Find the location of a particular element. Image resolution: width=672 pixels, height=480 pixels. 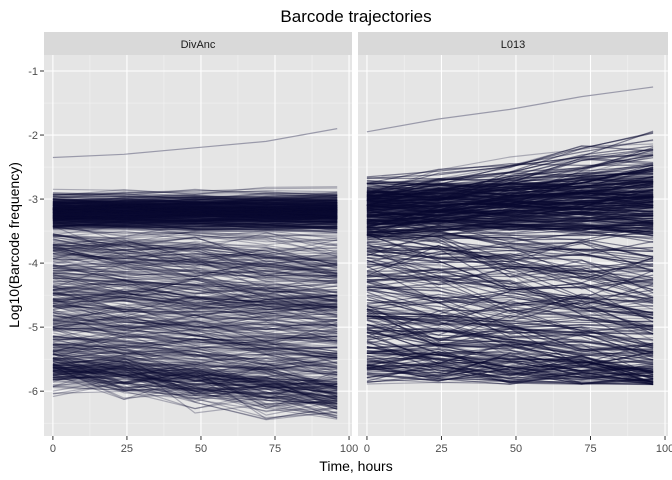

chart-title: Barcode trajectories is located at coordinates (355, 16).